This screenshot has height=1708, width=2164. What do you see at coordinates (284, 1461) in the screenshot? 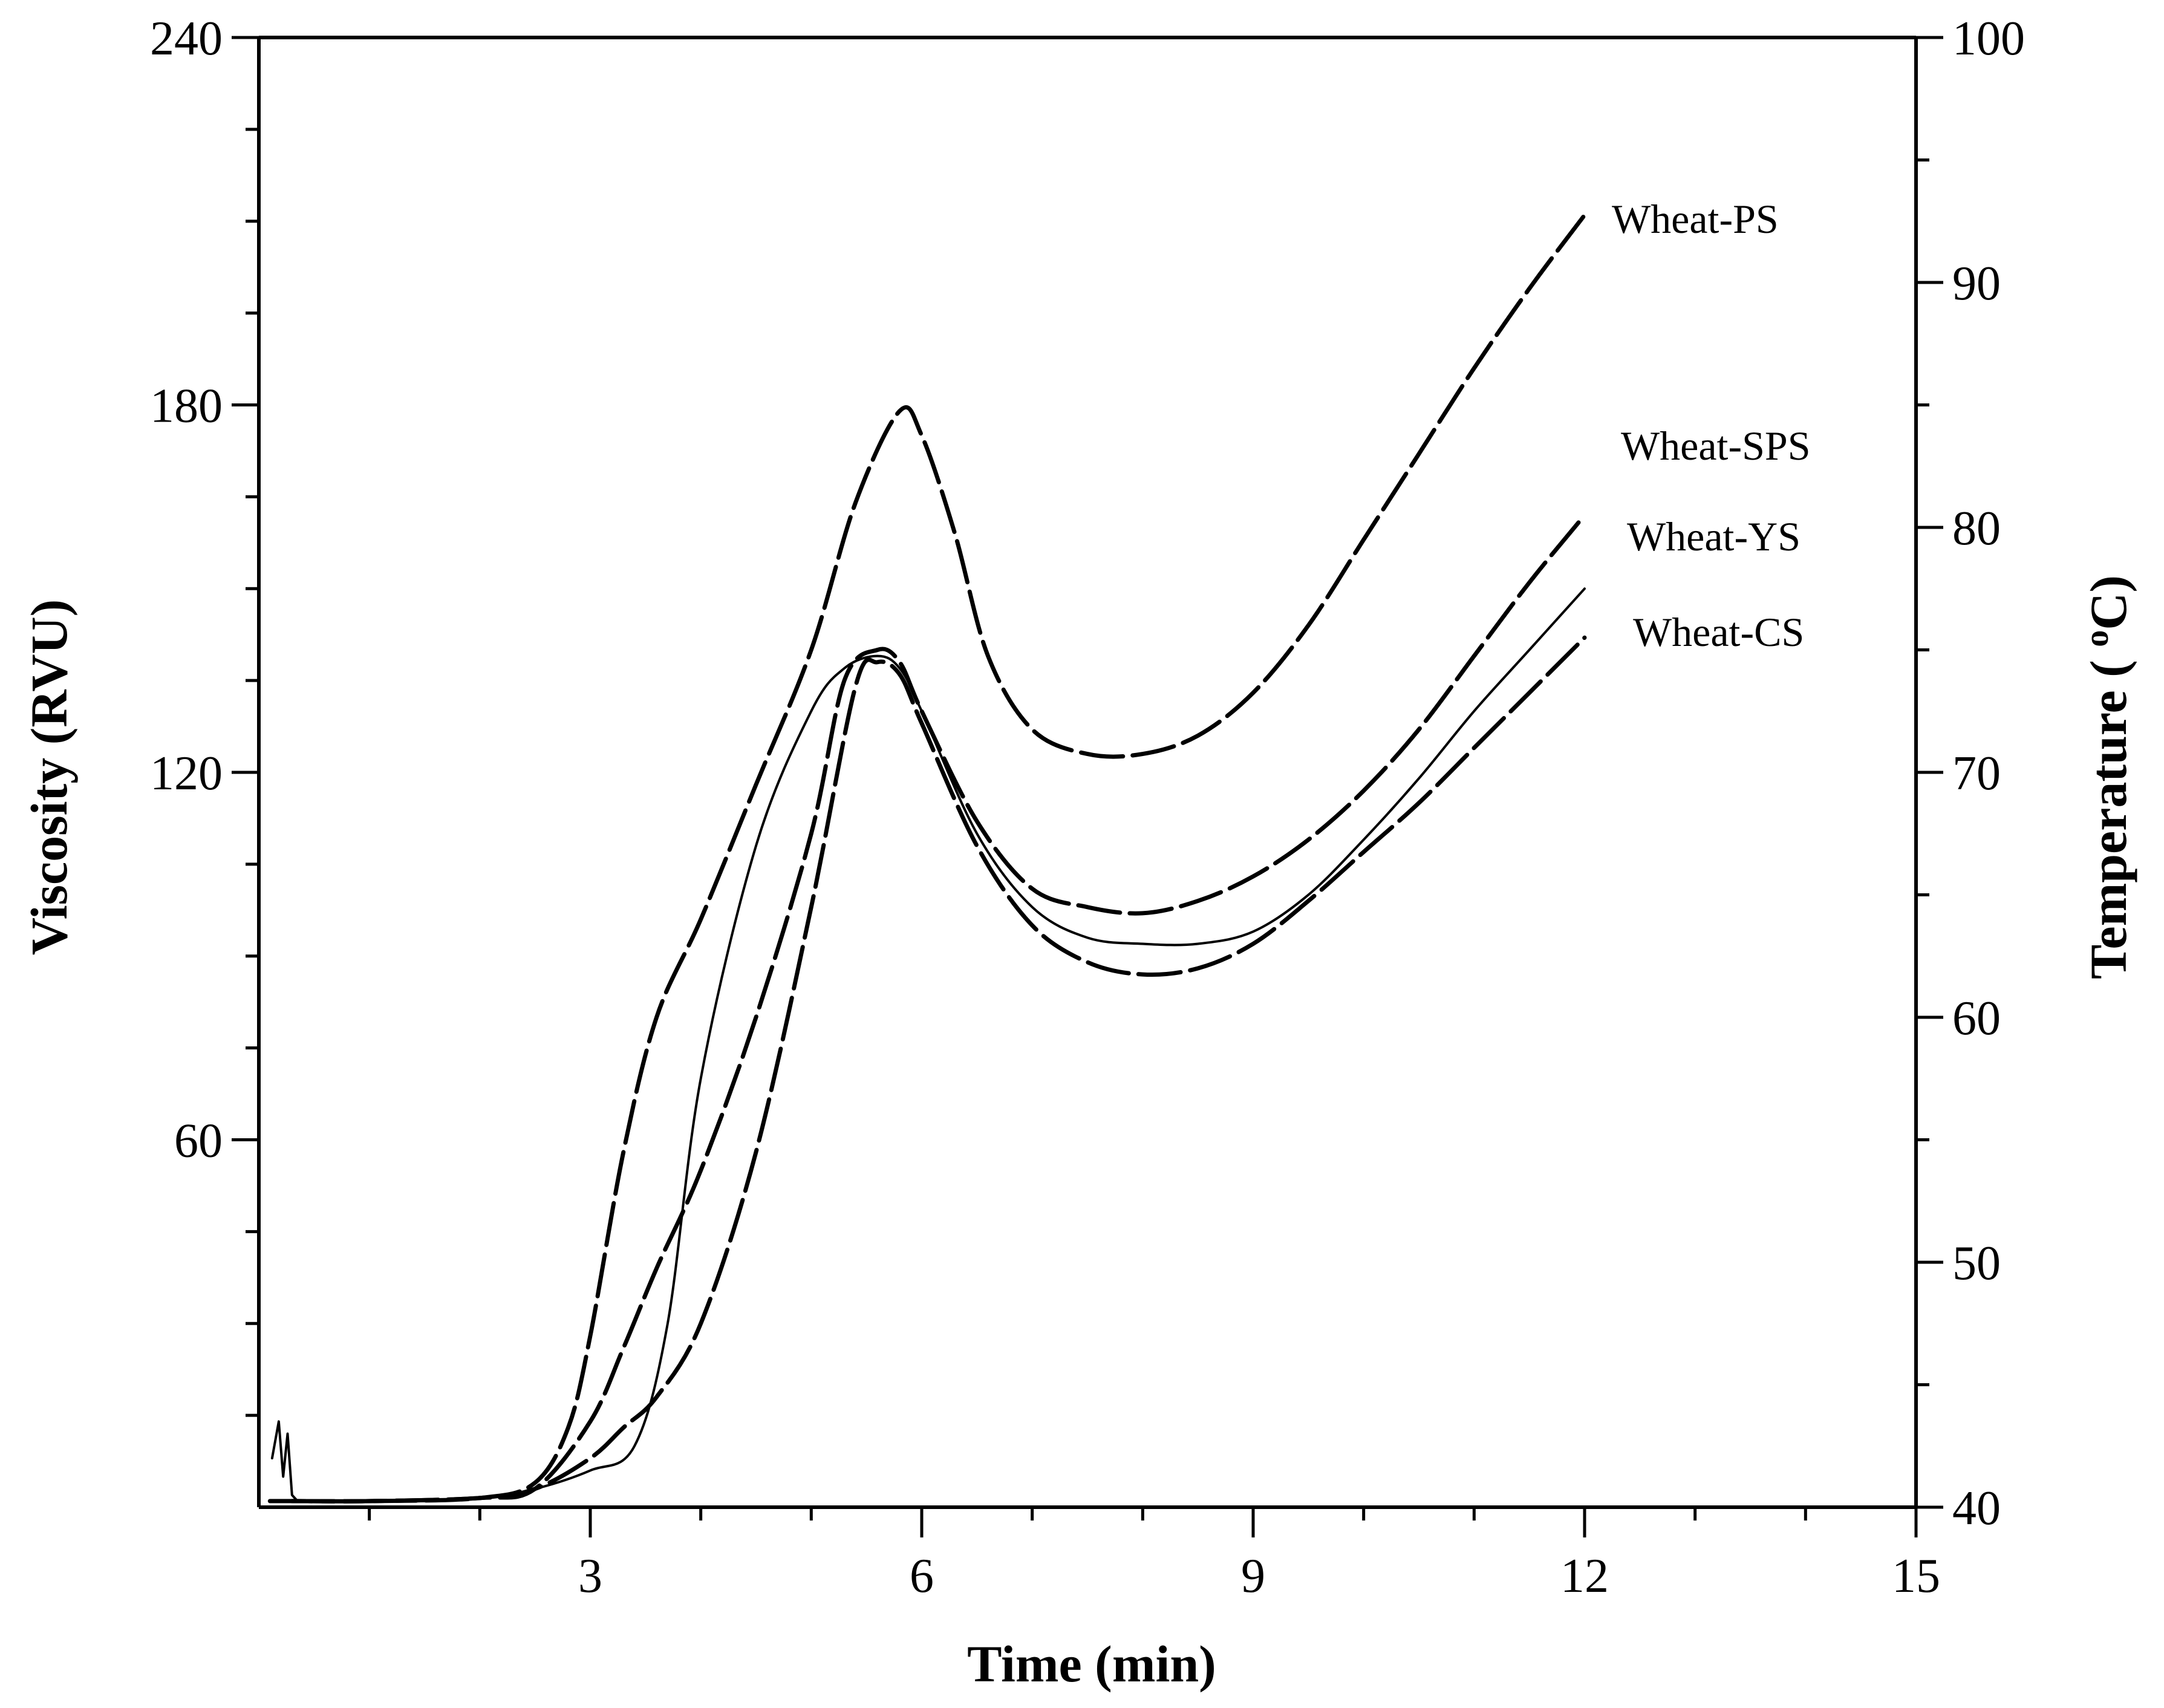
I see `series-start-spike` at bounding box center [284, 1461].